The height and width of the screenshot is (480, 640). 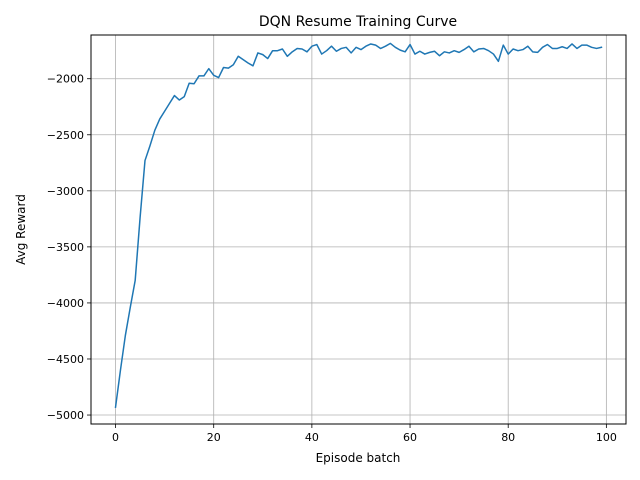 What do you see at coordinates (358, 22) in the screenshot?
I see `chart-title: DQN Resume Training Curve` at bounding box center [358, 22].